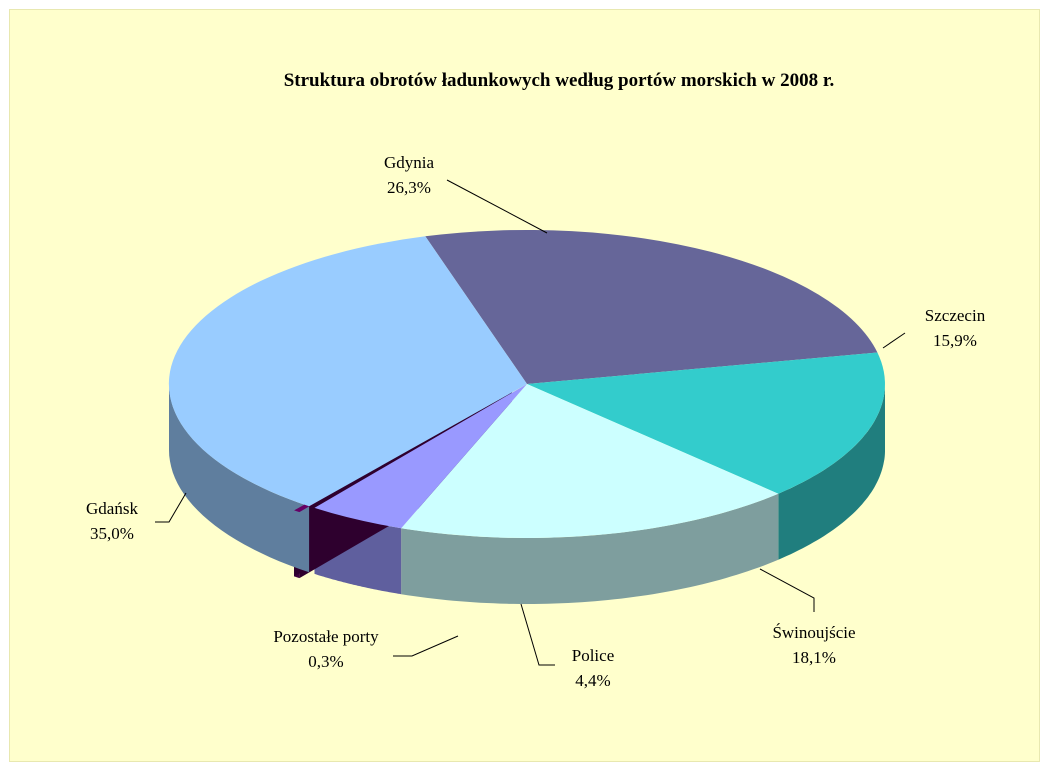  I want to click on slice-value-świnoujście: 18,1%, so click(814, 657).